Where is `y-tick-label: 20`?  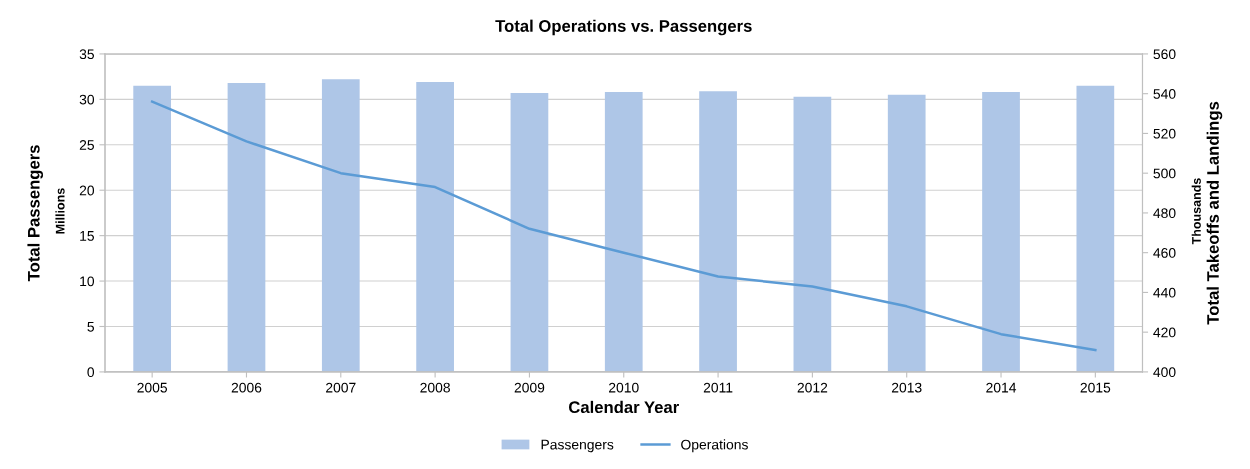
y-tick-label: 20 is located at coordinates (87, 190).